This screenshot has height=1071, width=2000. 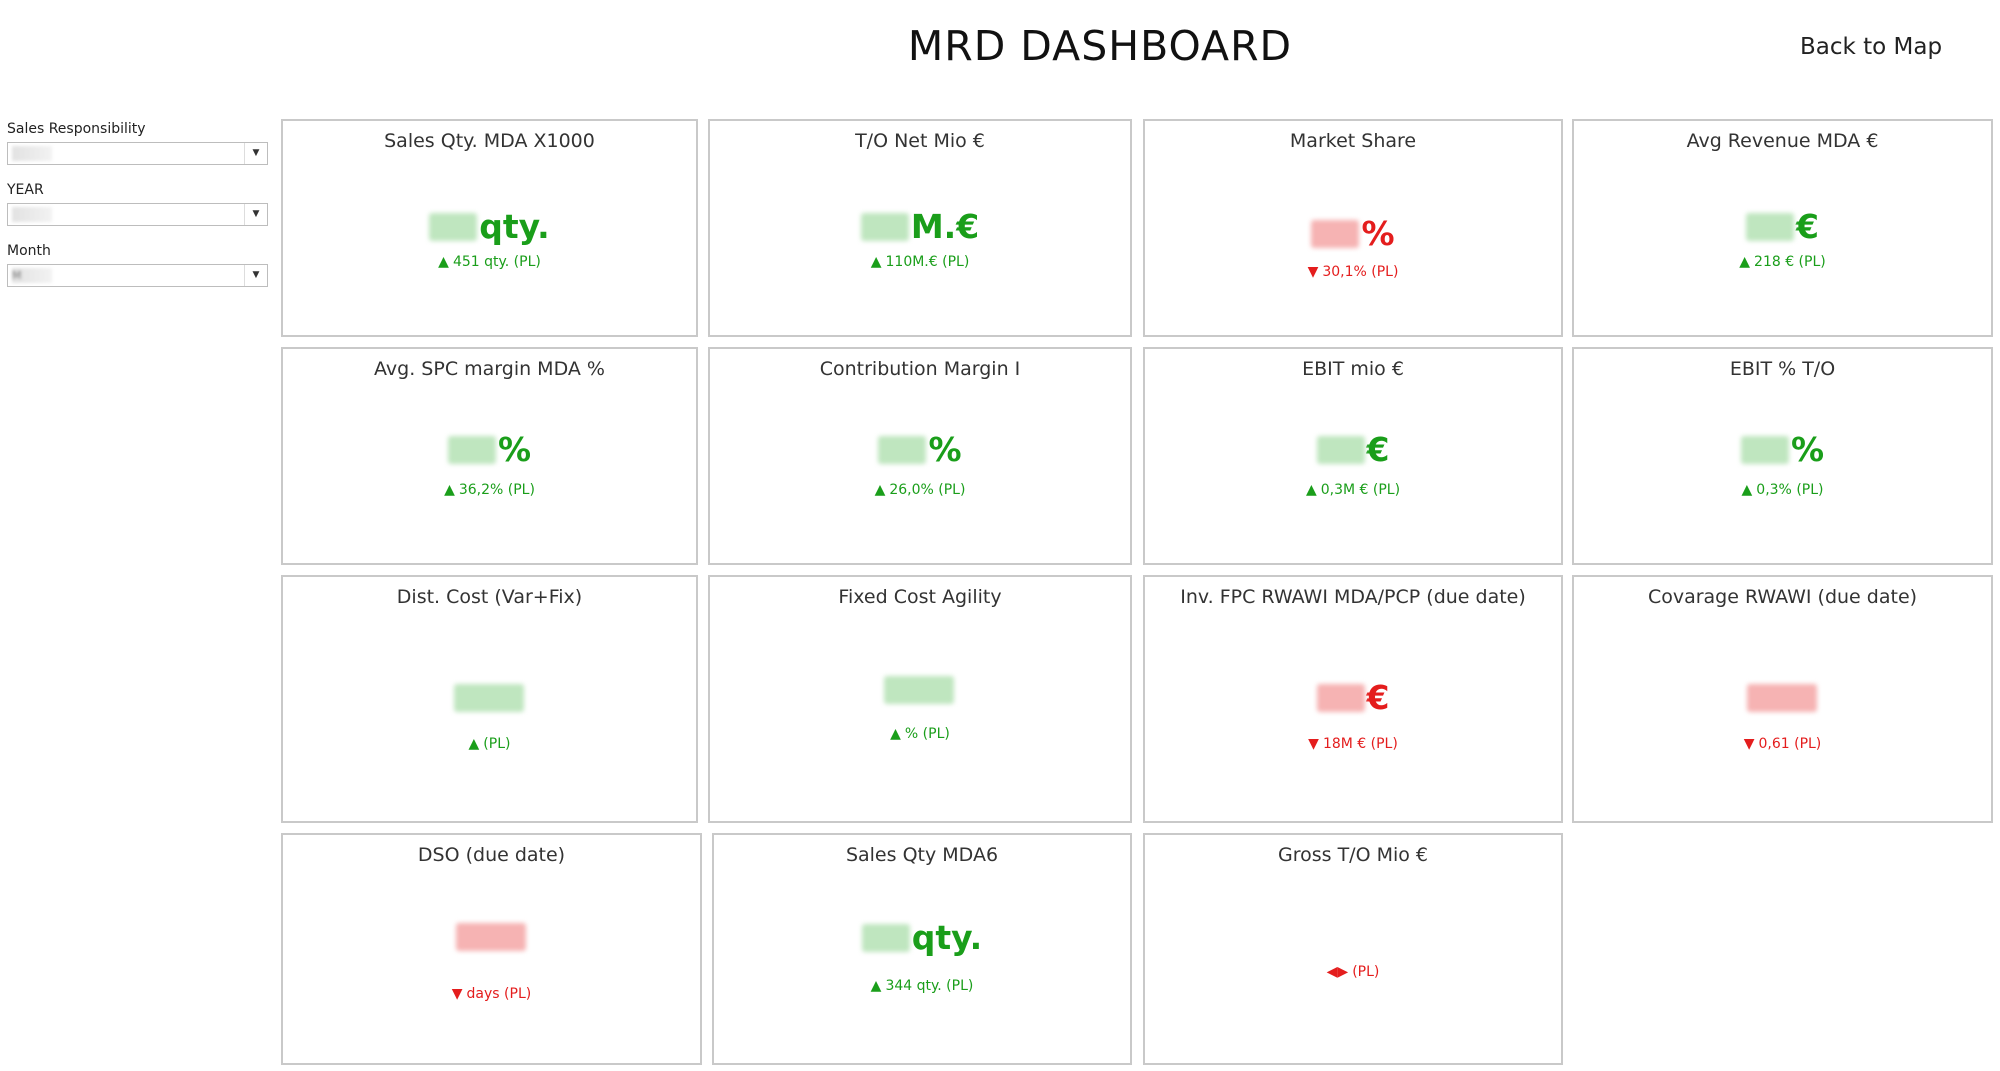 I want to click on kpi-title: Market Share, so click(x=1353, y=141).